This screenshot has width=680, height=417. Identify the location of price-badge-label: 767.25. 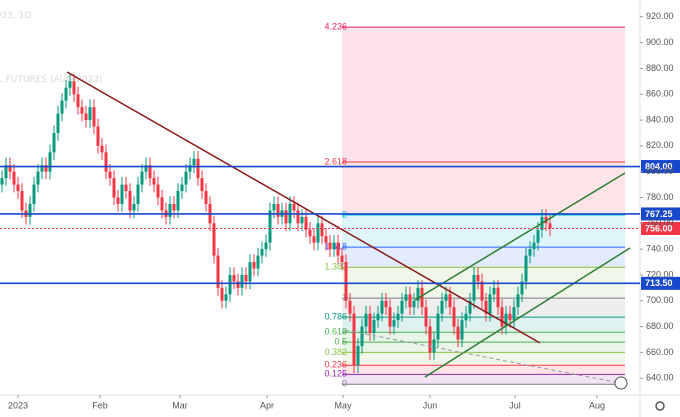
(659, 214).